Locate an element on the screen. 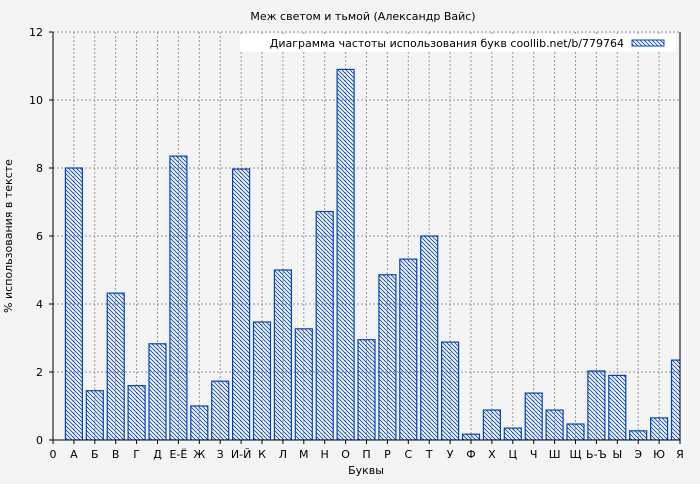  x-tick-label: Э is located at coordinates (638, 454).